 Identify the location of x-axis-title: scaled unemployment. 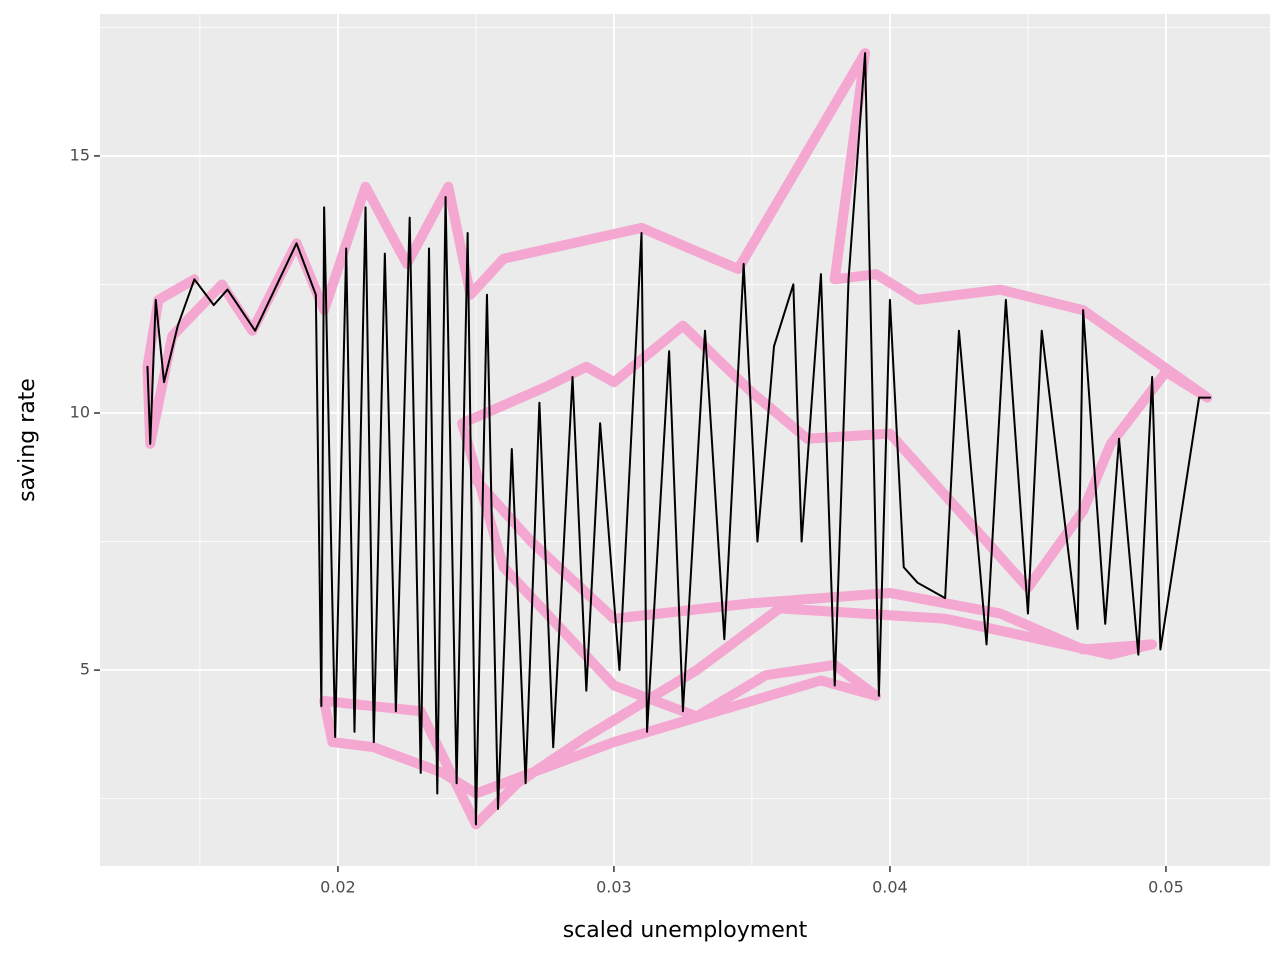
(685, 930).